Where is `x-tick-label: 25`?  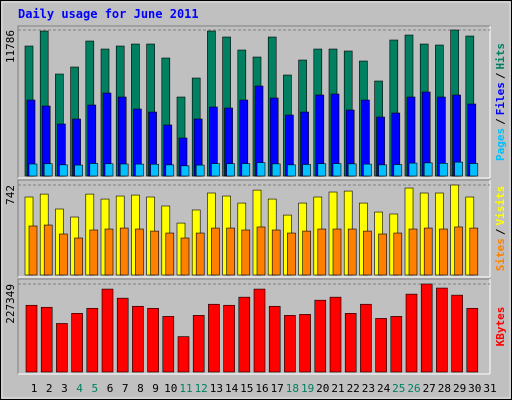
x-tick-label: 25 is located at coordinates (398, 388).